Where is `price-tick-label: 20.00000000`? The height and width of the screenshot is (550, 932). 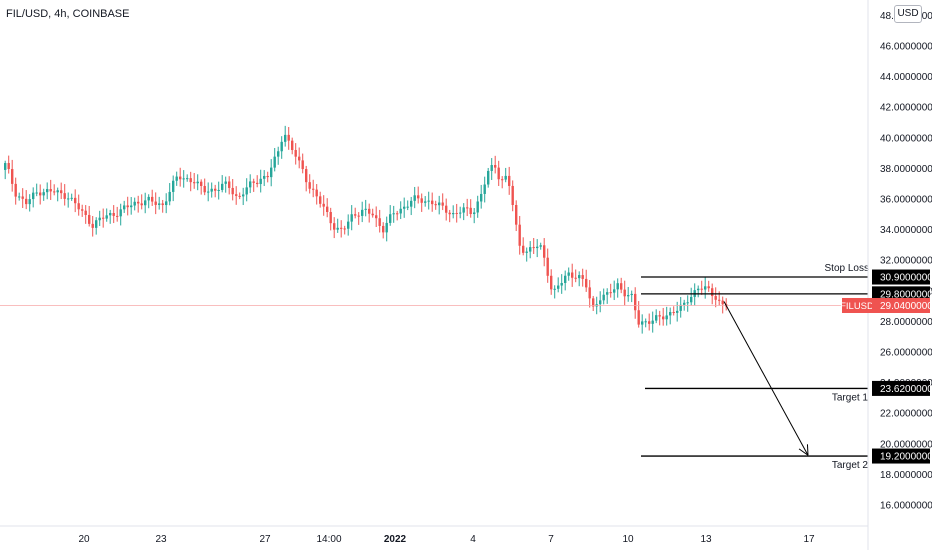 price-tick-label: 20.00000000 is located at coordinates (906, 444).